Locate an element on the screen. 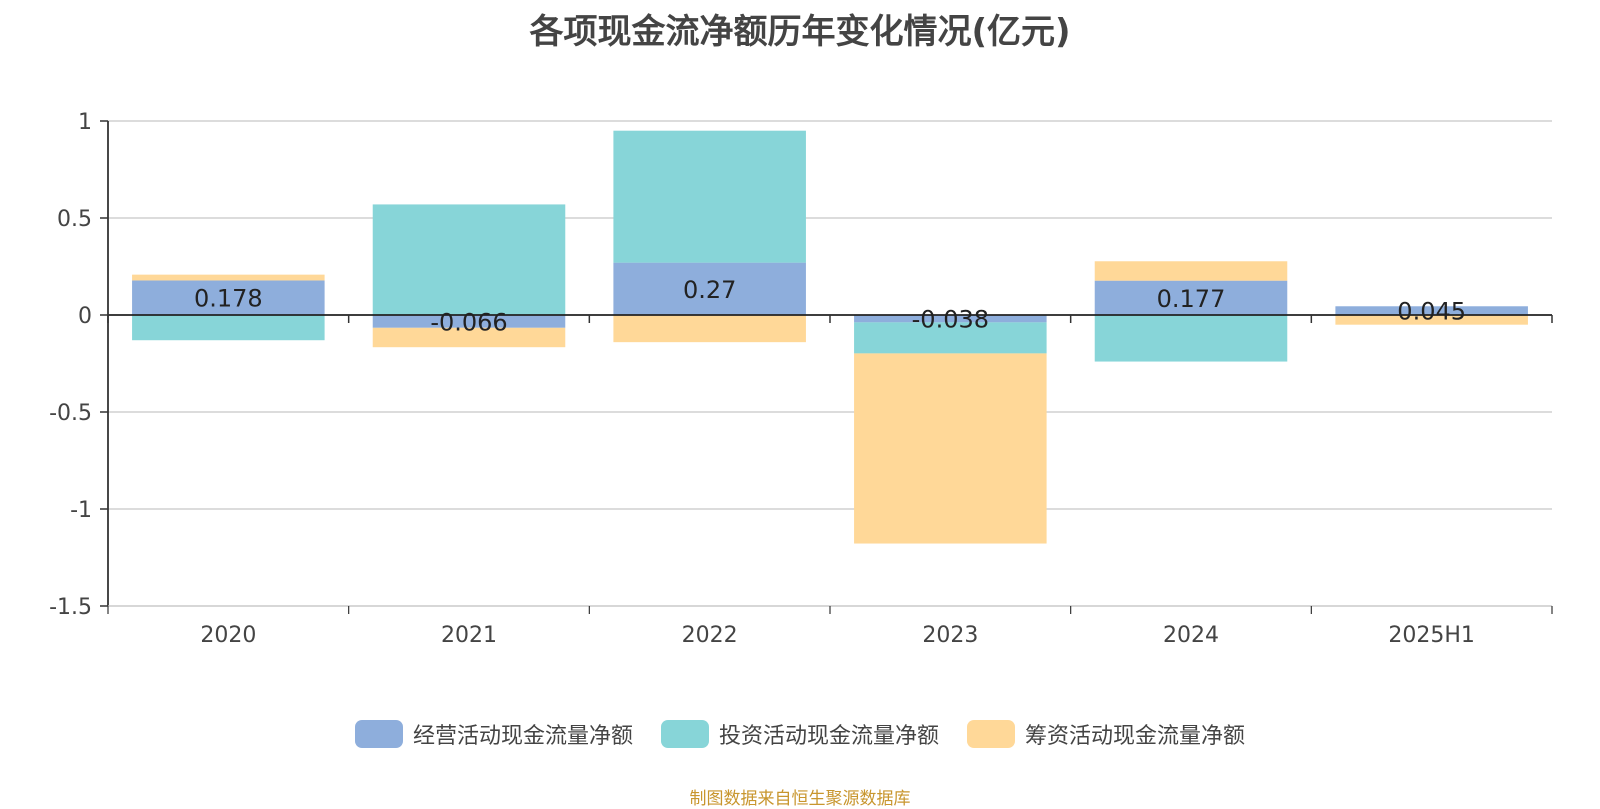 This screenshot has height=809, width=1600. legend: 经营活动现金流量净额 投资活动现金流量净额 筹资活动现金流量净额 is located at coordinates (800, 734).